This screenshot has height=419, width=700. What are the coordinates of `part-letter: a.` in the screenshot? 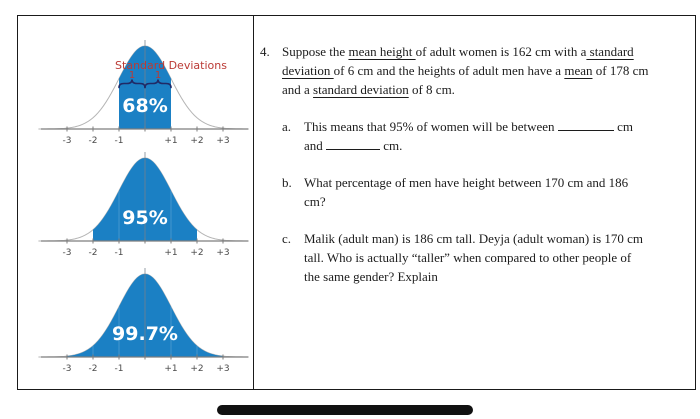 It's located at (287, 126).